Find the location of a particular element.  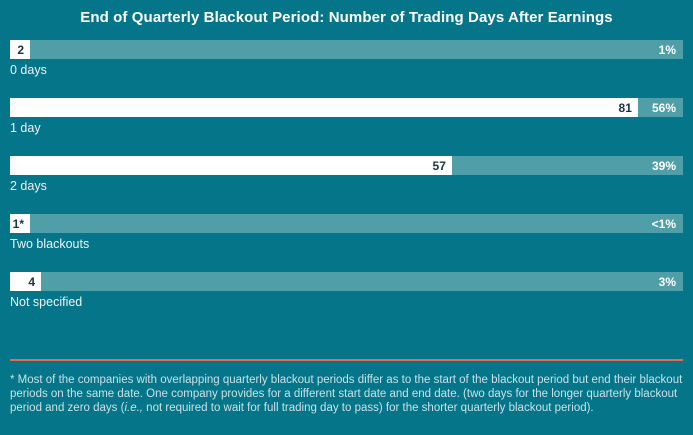

bar-track: 57 39% is located at coordinates (346, 165).